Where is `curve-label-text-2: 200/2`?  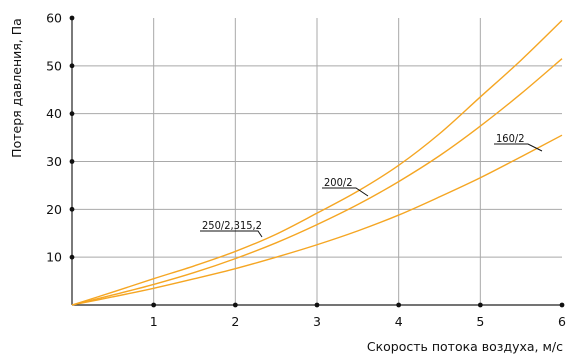
curve-label-text-2: 200/2 is located at coordinates (338, 182).